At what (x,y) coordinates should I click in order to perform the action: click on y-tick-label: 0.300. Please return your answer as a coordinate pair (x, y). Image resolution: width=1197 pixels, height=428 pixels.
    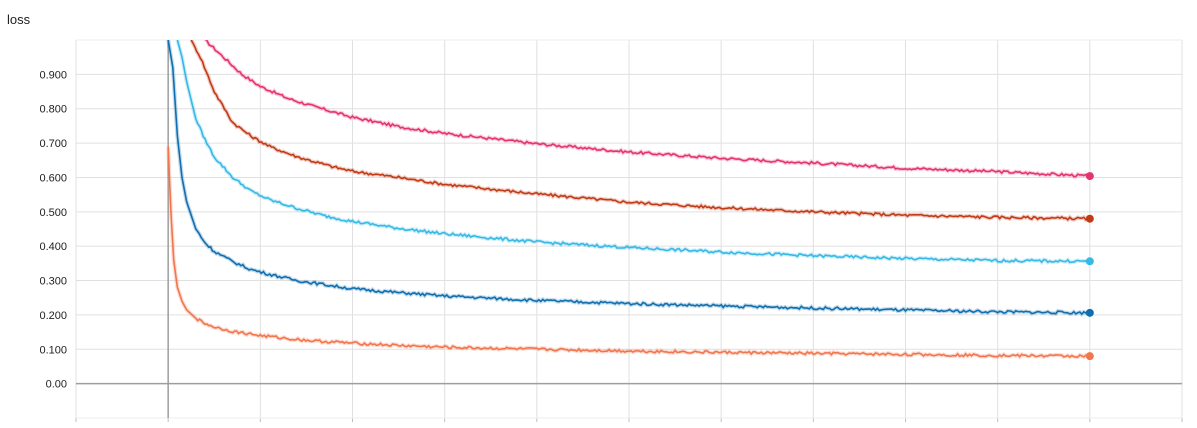
    Looking at the image, I should click on (53, 282).